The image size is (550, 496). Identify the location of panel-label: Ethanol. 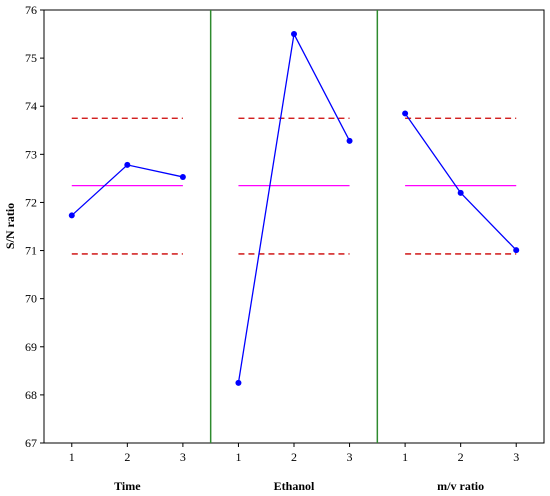
(294, 486).